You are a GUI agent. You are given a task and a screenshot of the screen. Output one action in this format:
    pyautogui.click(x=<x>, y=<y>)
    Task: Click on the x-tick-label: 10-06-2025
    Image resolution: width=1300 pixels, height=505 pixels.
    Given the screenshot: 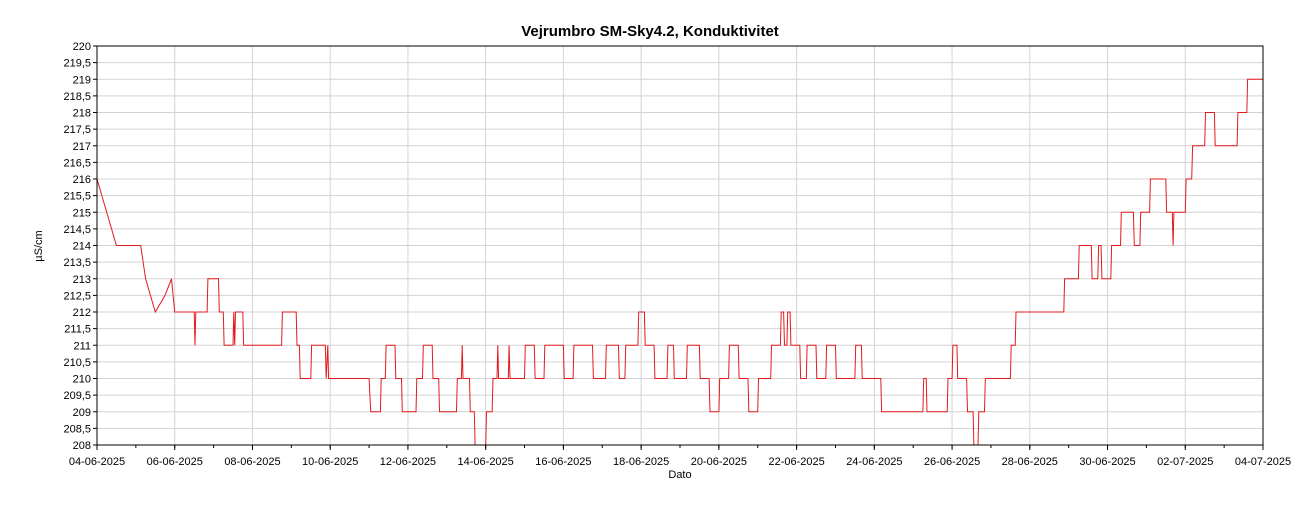 What is the action you would take?
    pyautogui.click(x=330, y=462)
    